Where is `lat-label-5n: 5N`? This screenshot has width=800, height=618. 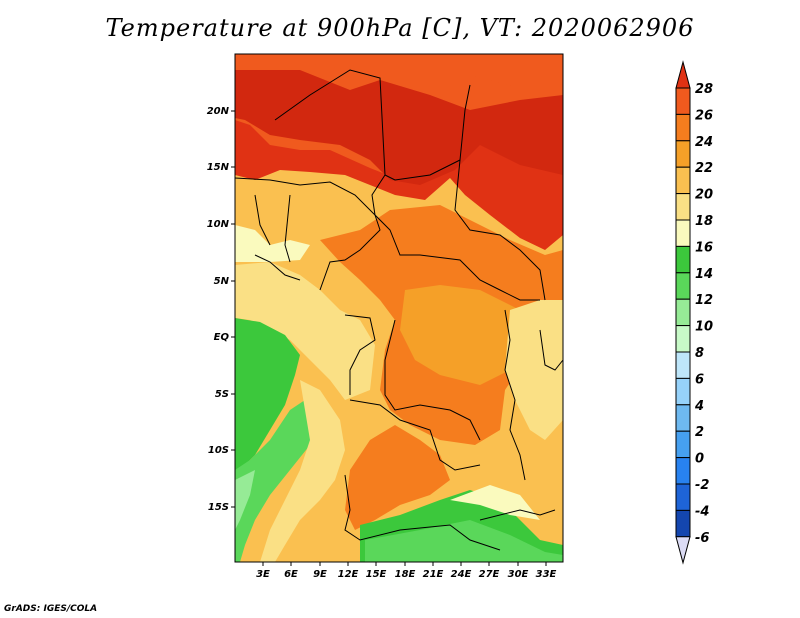
lat-label-5n: 5N is located at coordinates (222, 281).